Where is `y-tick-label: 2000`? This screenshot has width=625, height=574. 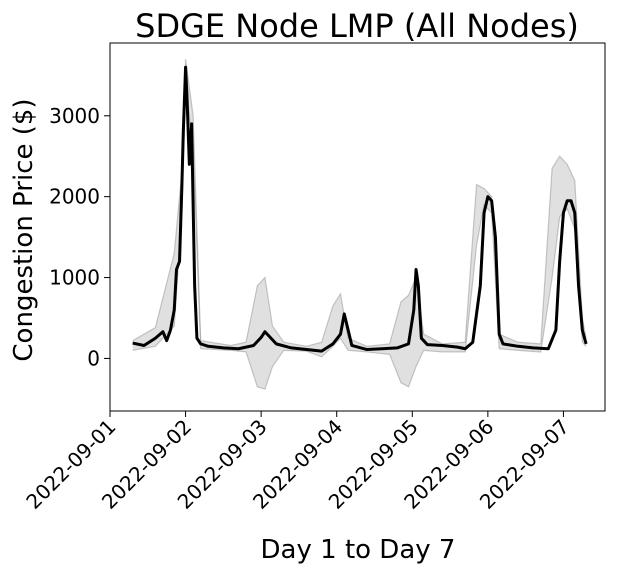 y-tick-label: 2000 is located at coordinates (74, 197).